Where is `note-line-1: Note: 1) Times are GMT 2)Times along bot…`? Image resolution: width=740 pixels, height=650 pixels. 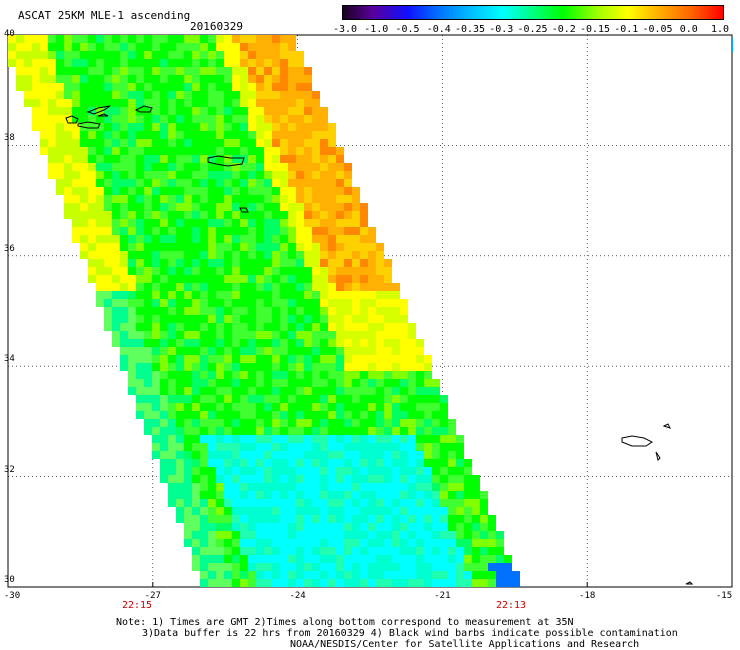 note-line-1: Note: 1) Times are GMT 2)Times along bot… is located at coordinates (345, 622).